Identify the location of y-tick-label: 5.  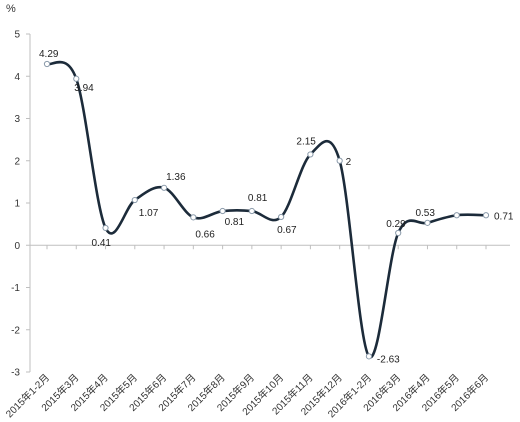
(17, 35).